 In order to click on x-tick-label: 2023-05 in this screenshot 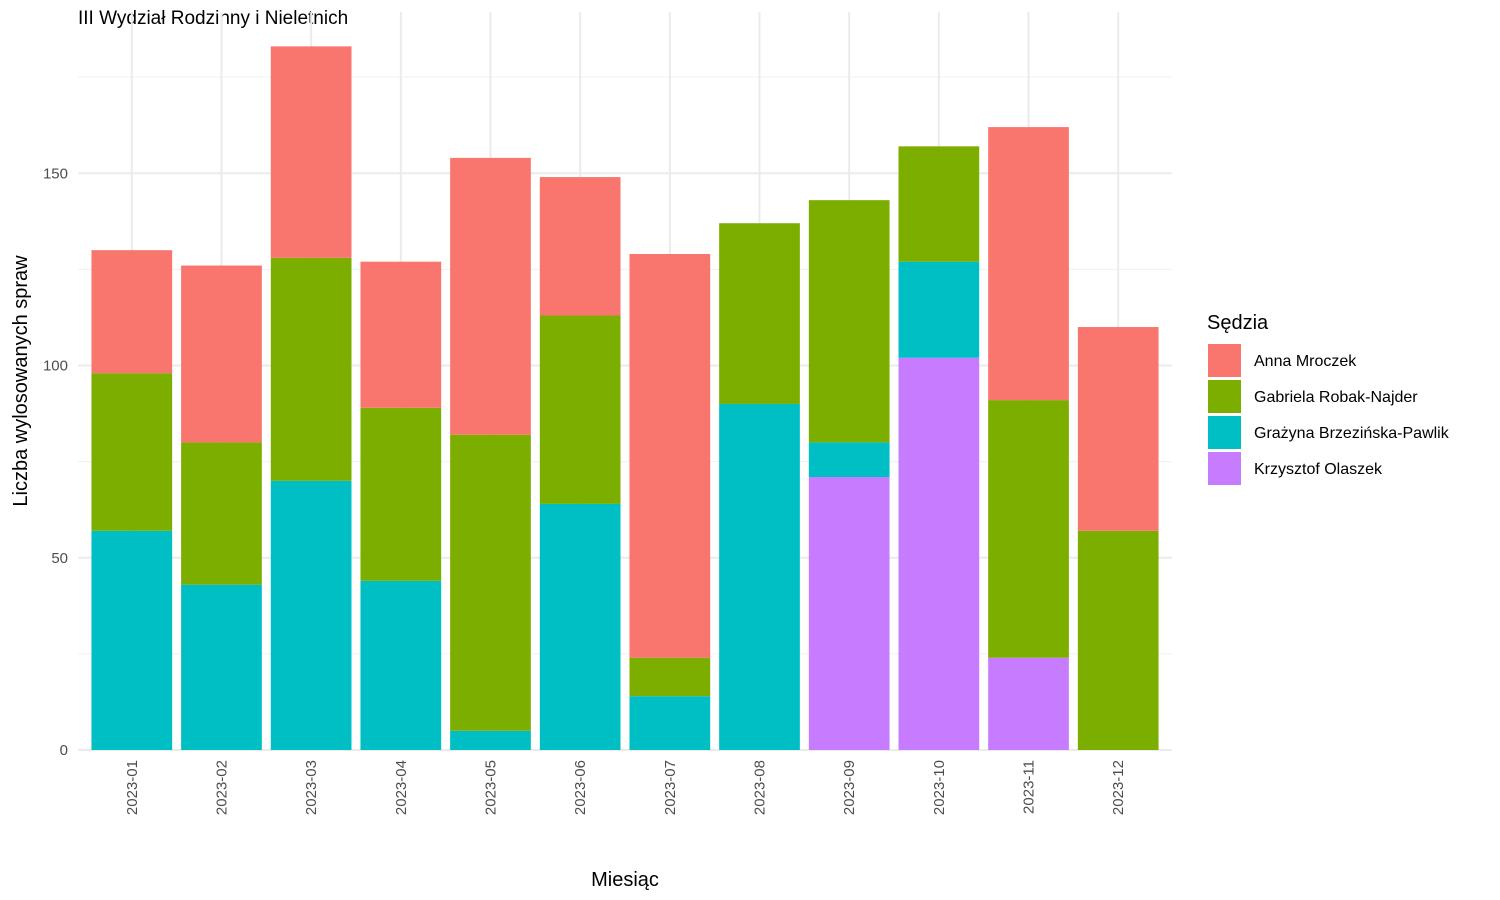, I will do `click(490, 787)`.